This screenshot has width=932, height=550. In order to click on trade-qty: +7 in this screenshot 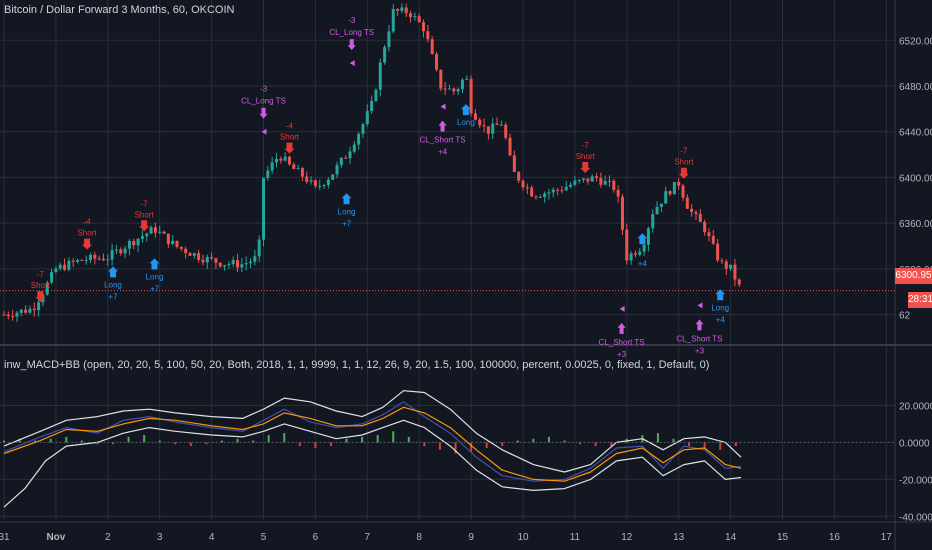, I will do `click(347, 223)`.